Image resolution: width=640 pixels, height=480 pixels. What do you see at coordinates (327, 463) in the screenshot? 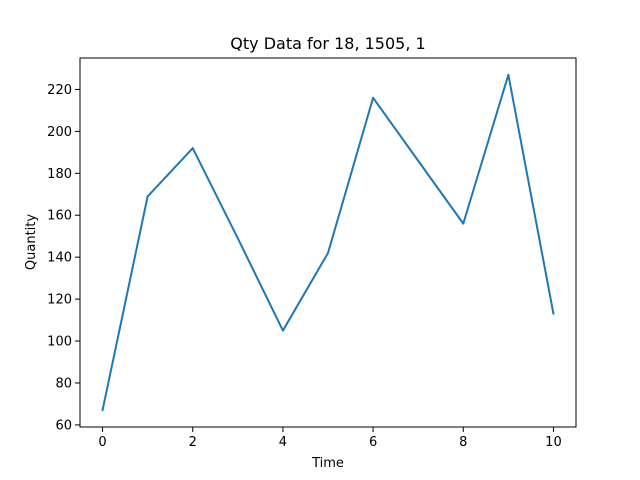
I see `x-axis-label: Time` at bounding box center [327, 463].